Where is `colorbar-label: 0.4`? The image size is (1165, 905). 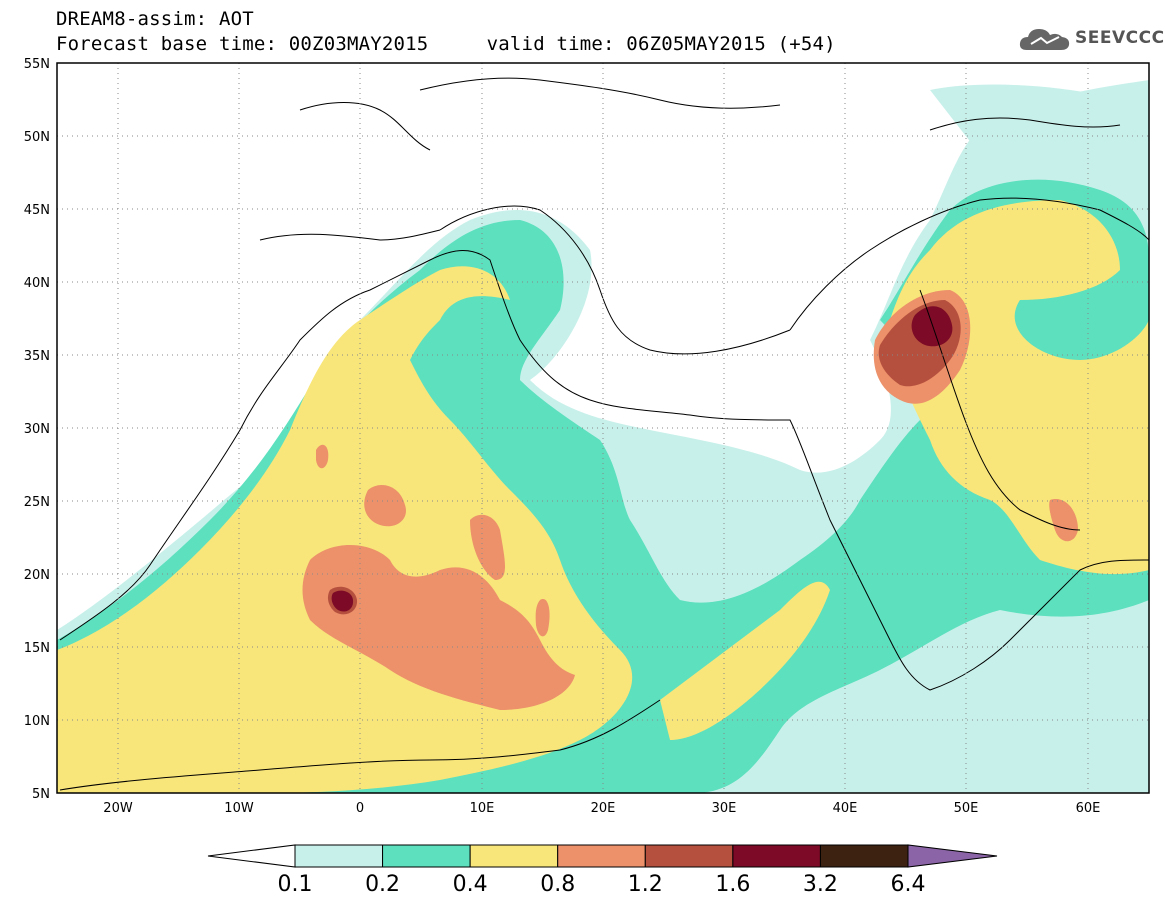
colorbar-label: 0.4 is located at coordinates (470, 884).